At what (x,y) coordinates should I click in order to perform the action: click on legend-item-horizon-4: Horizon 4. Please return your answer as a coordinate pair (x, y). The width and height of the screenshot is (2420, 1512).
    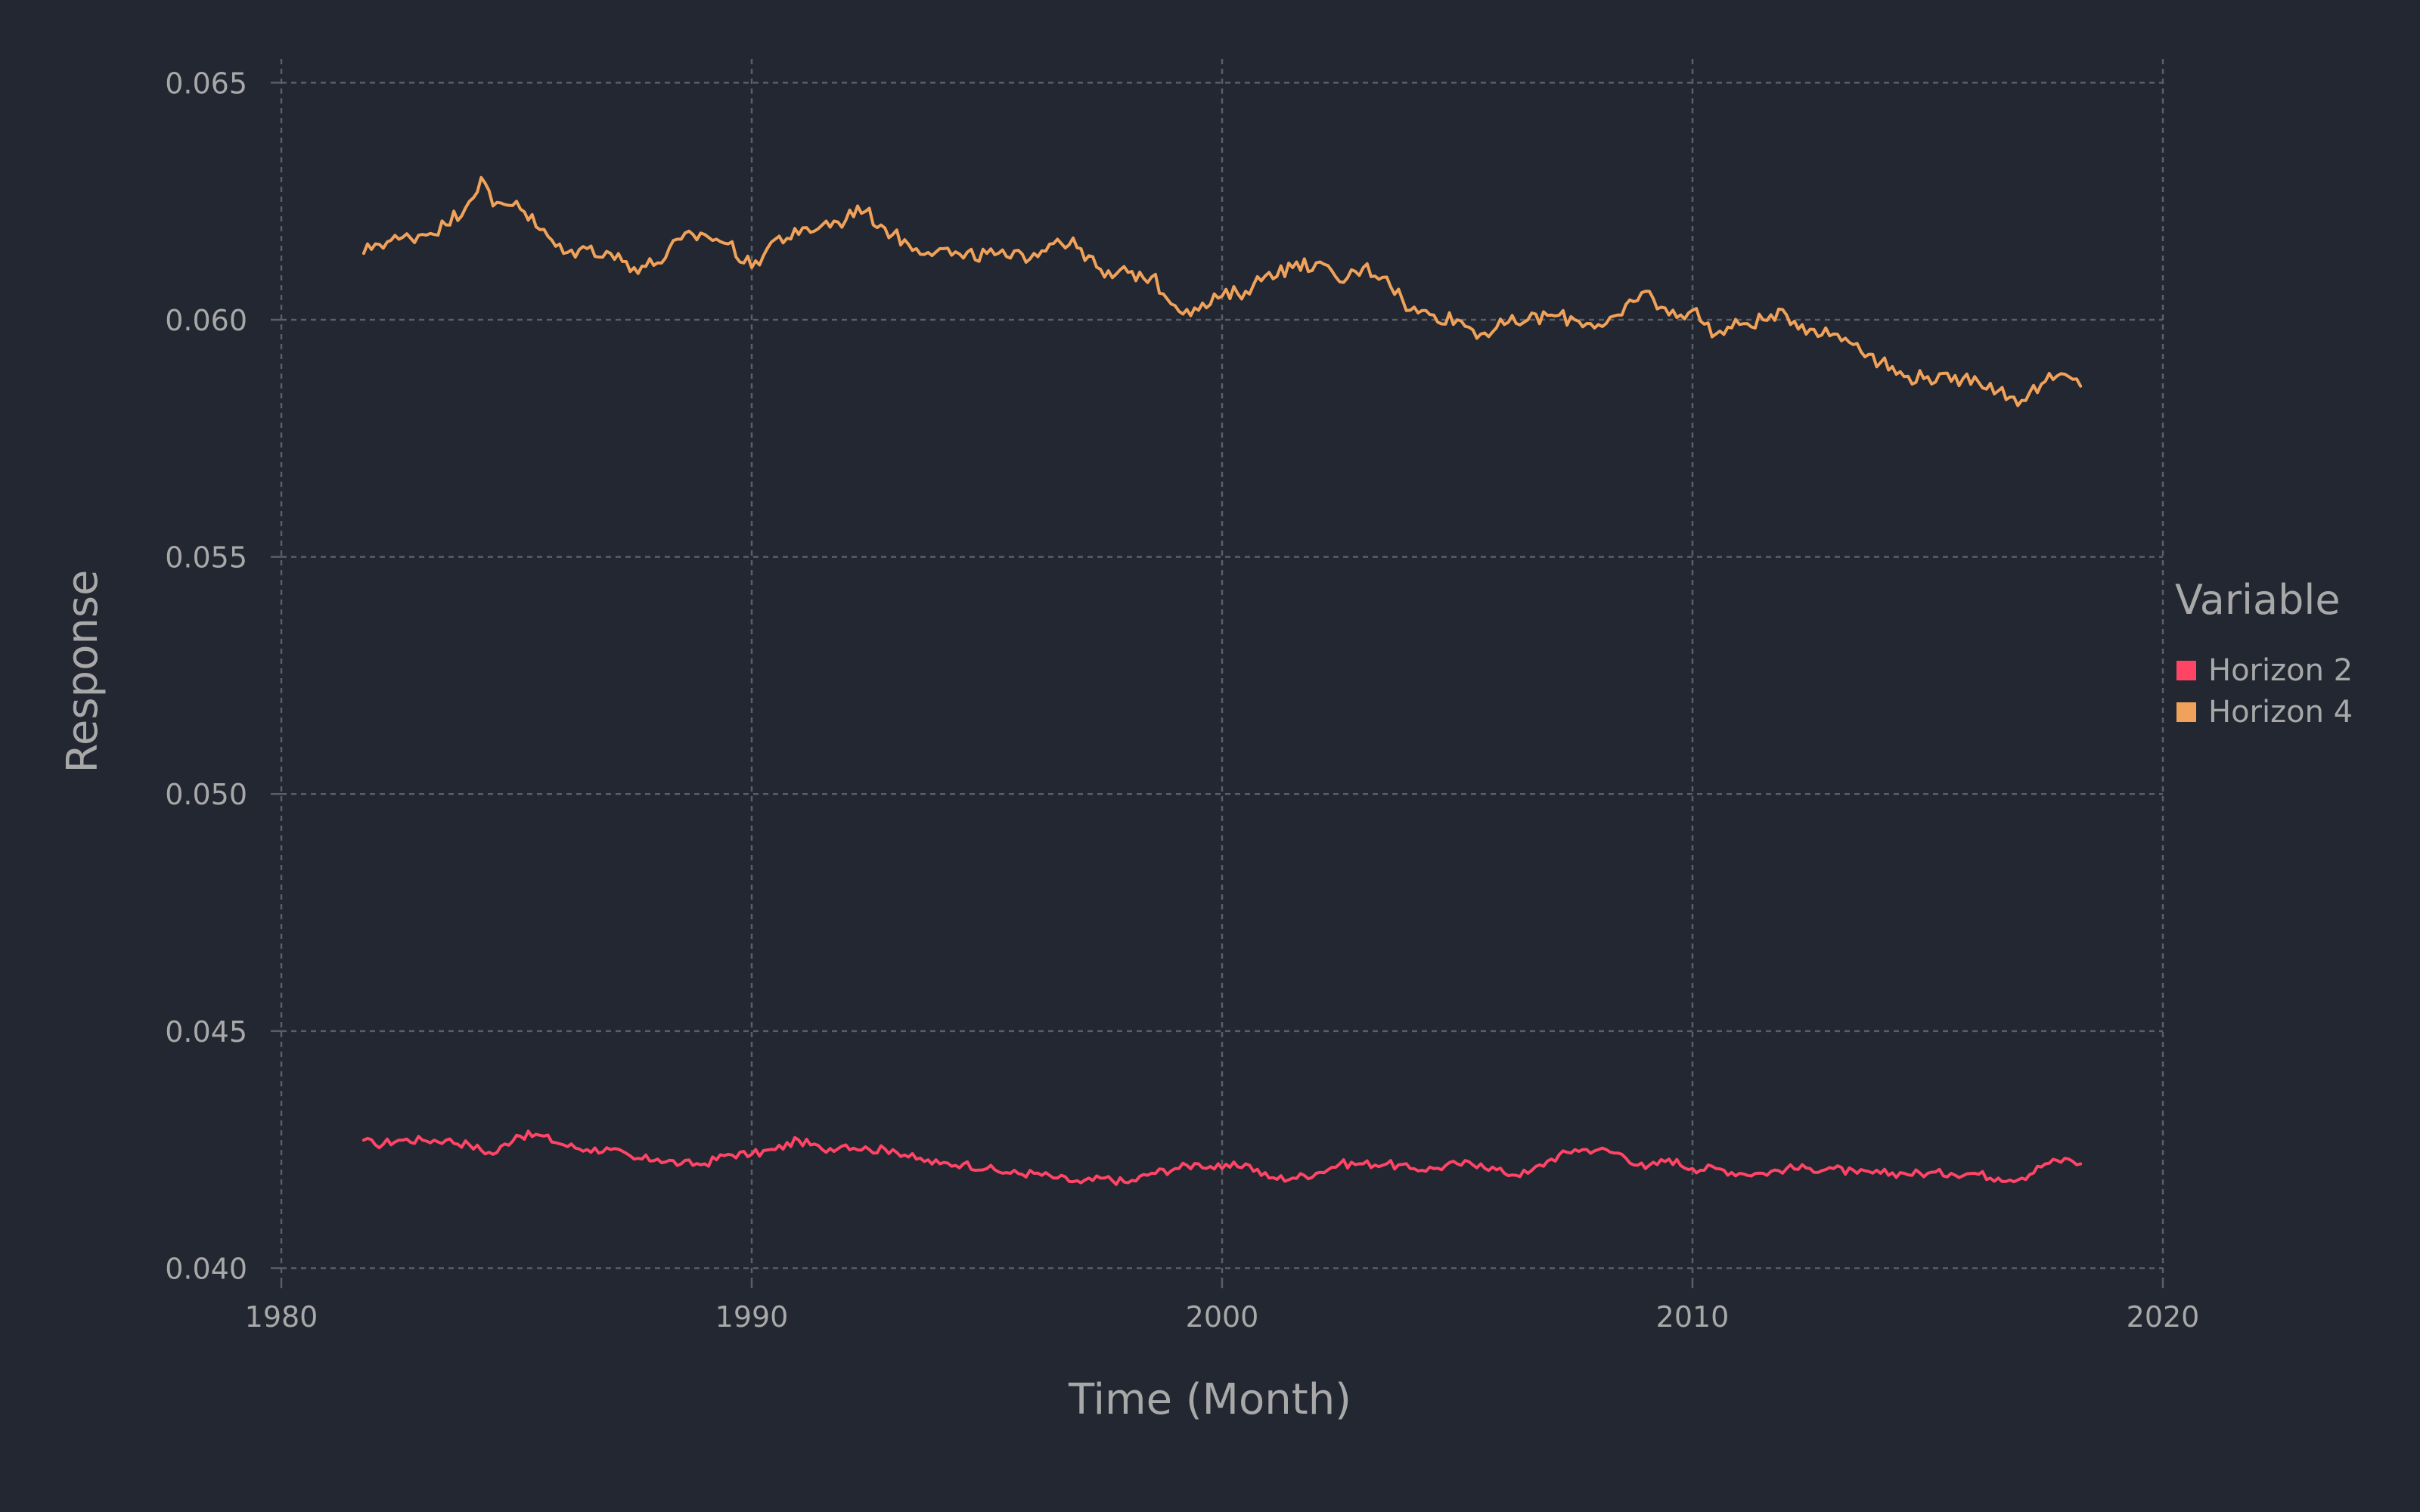
    Looking at the image, I should click on (2264, 712).